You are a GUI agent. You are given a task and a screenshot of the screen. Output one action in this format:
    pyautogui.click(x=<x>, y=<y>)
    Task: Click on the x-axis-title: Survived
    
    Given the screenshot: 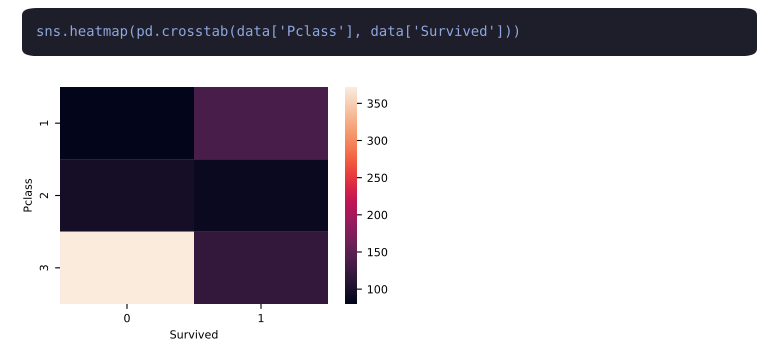 What is the action you would take?
    pyautogui.click(x=194, y=334)
    